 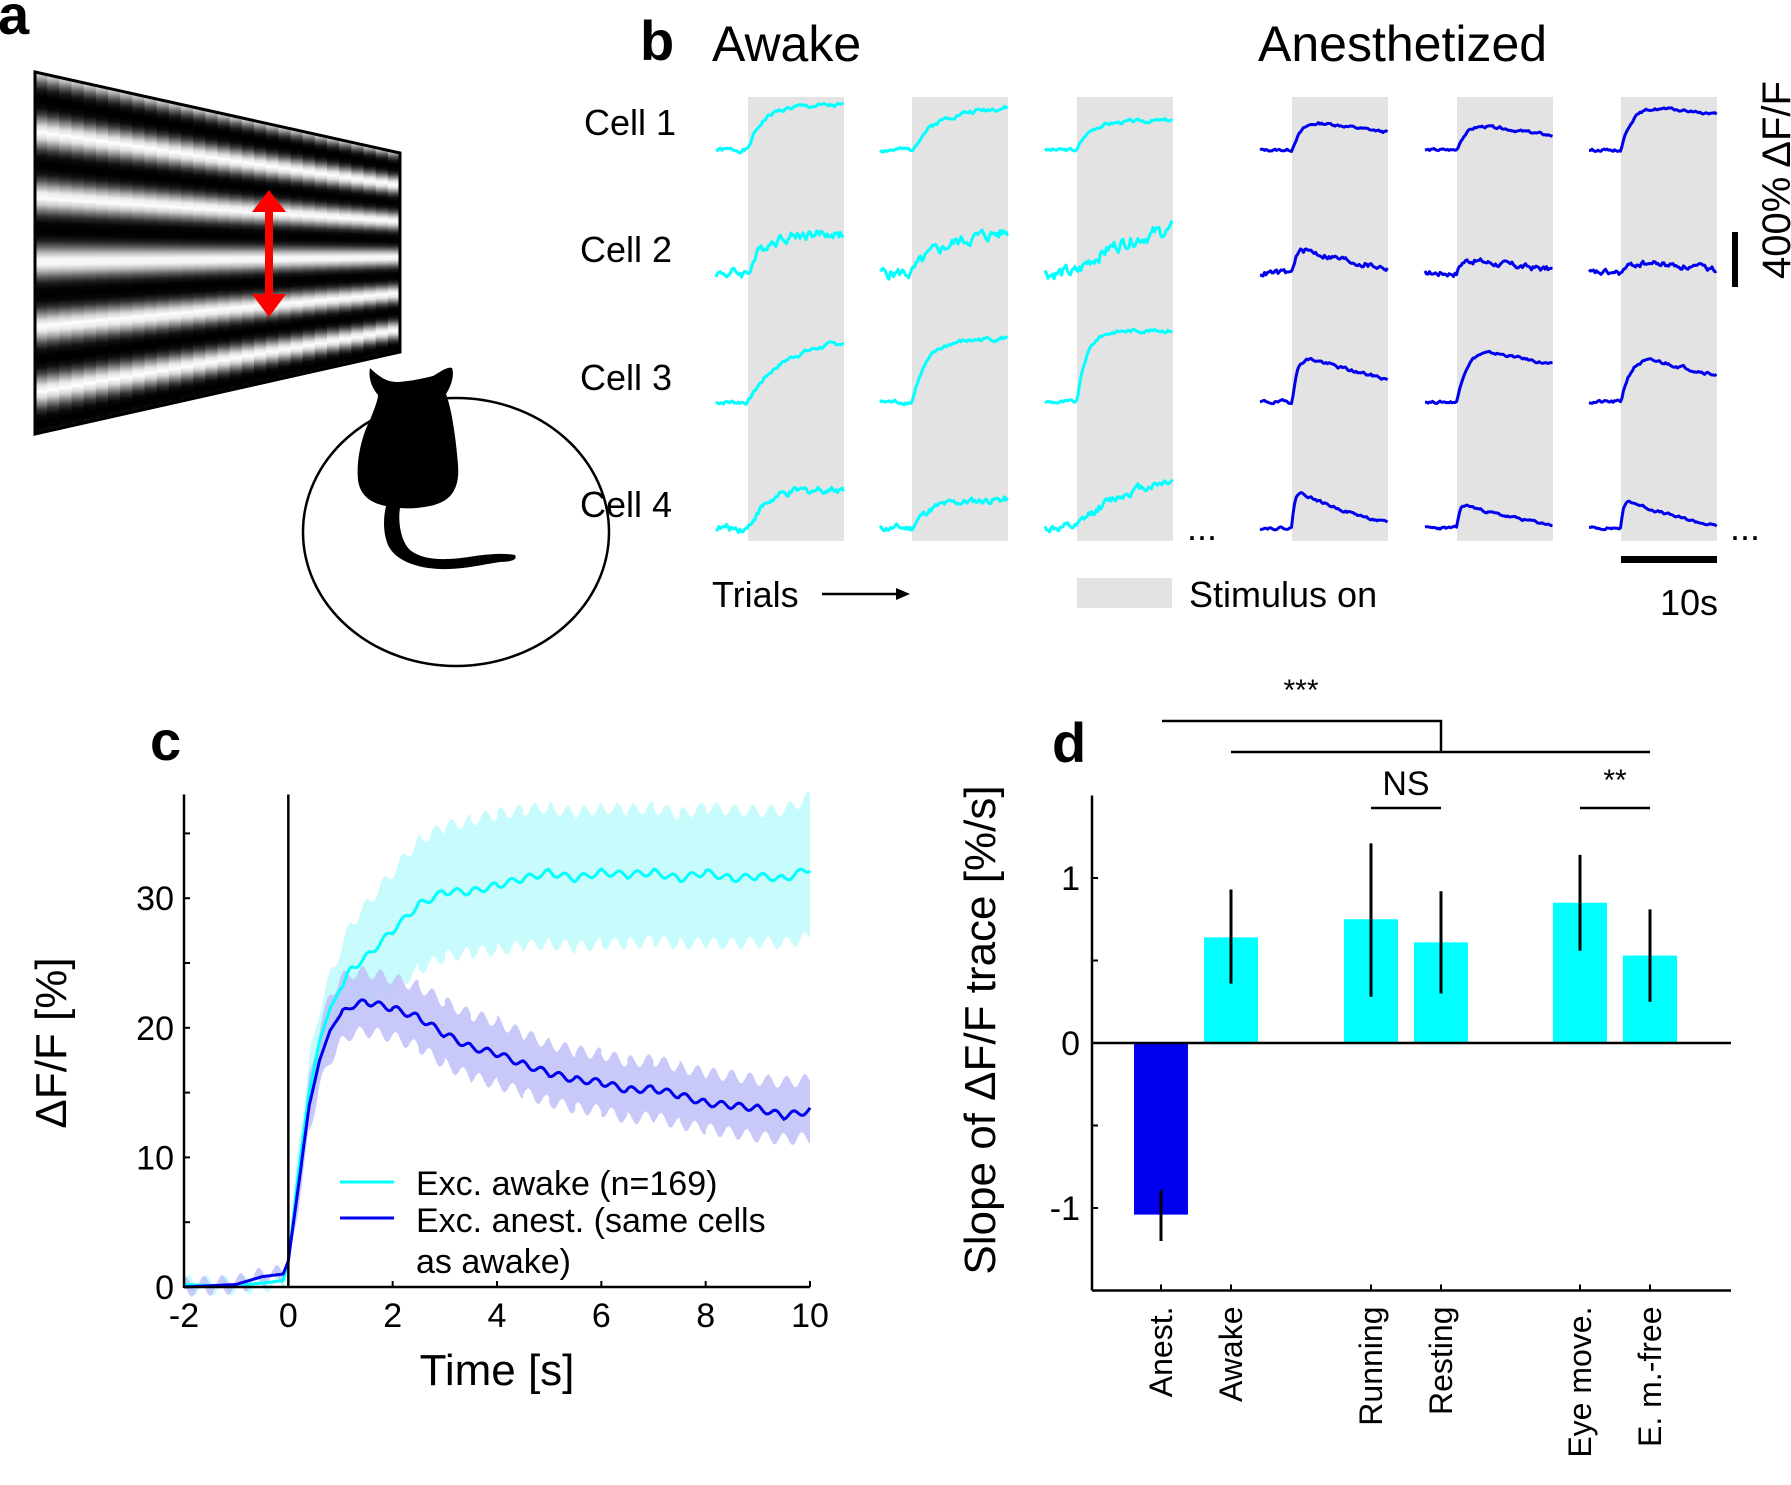 I want to click on cell-label: Cell 1, so click(x=630, y=122).